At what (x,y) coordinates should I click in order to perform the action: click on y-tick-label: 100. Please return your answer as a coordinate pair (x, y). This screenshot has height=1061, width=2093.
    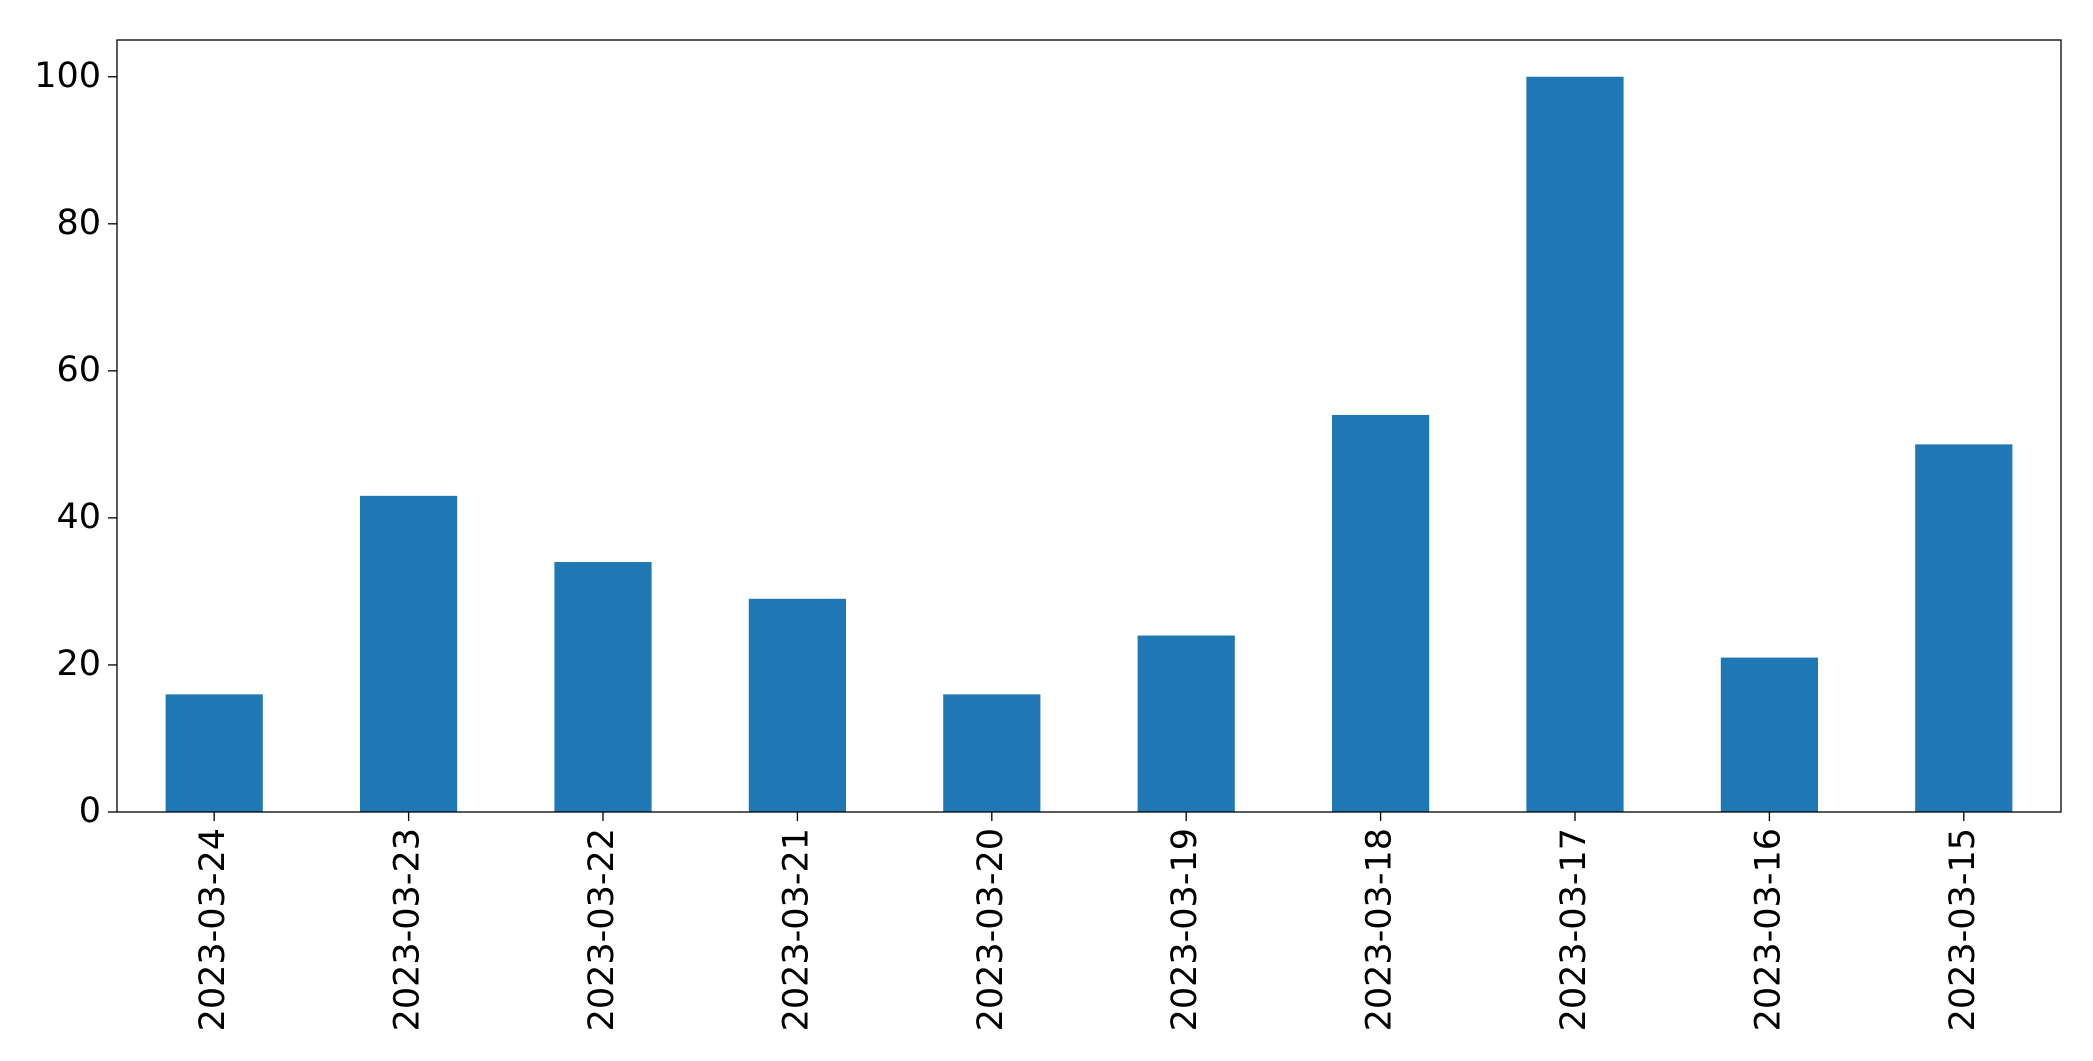
    Looking at the image, I should click on (67, 76).